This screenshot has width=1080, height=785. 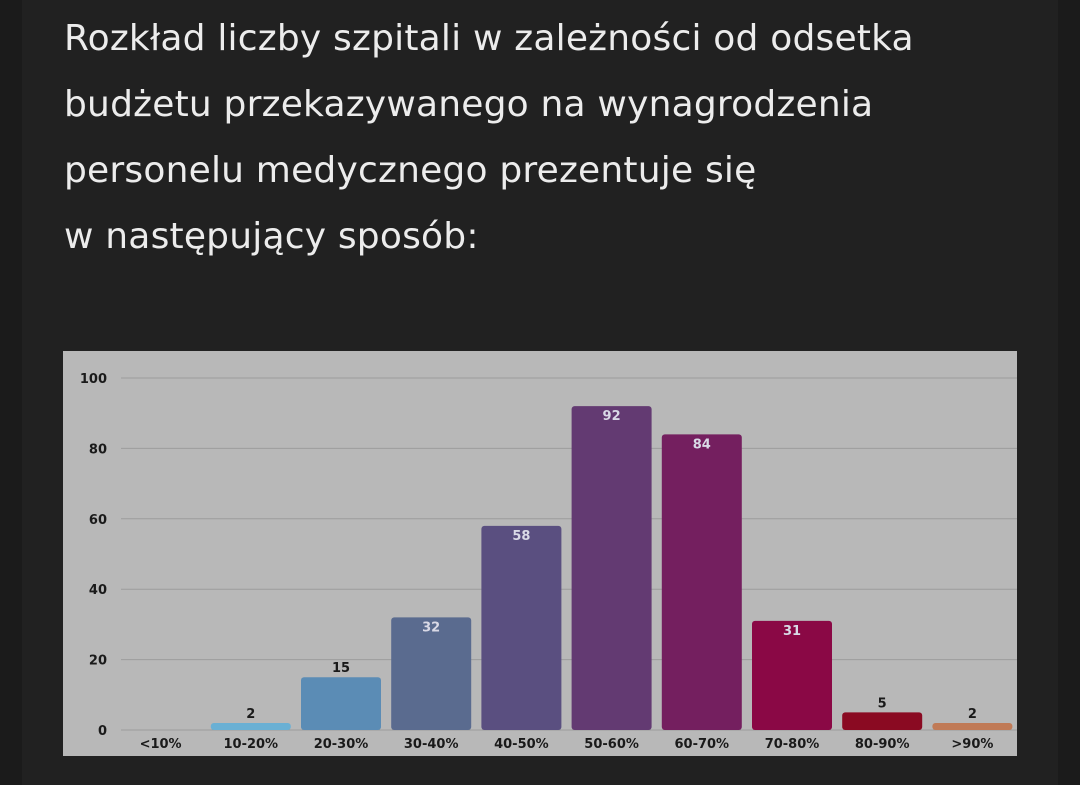 What do you see at coordinates (521, 744) in the screenshot?
I see `x-tick-label: 40-50%` at bounding box center [521, 744].